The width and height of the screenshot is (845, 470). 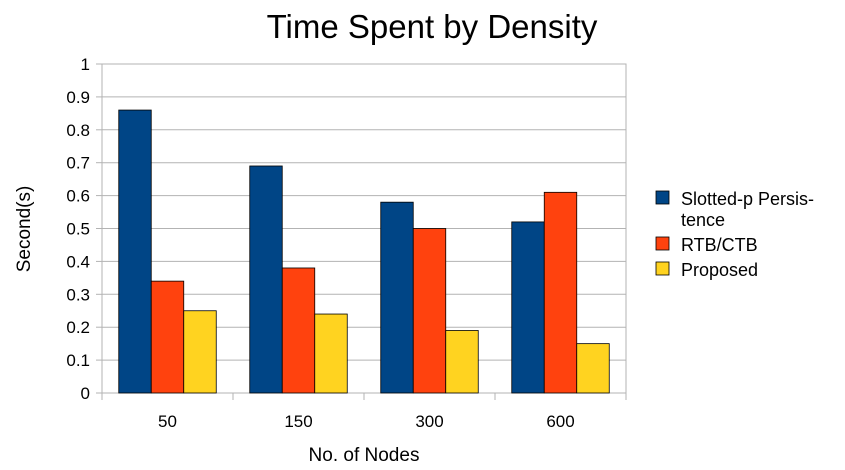 I want to click on legend-label-proposed: Proposed, so click(x=719, y=270).